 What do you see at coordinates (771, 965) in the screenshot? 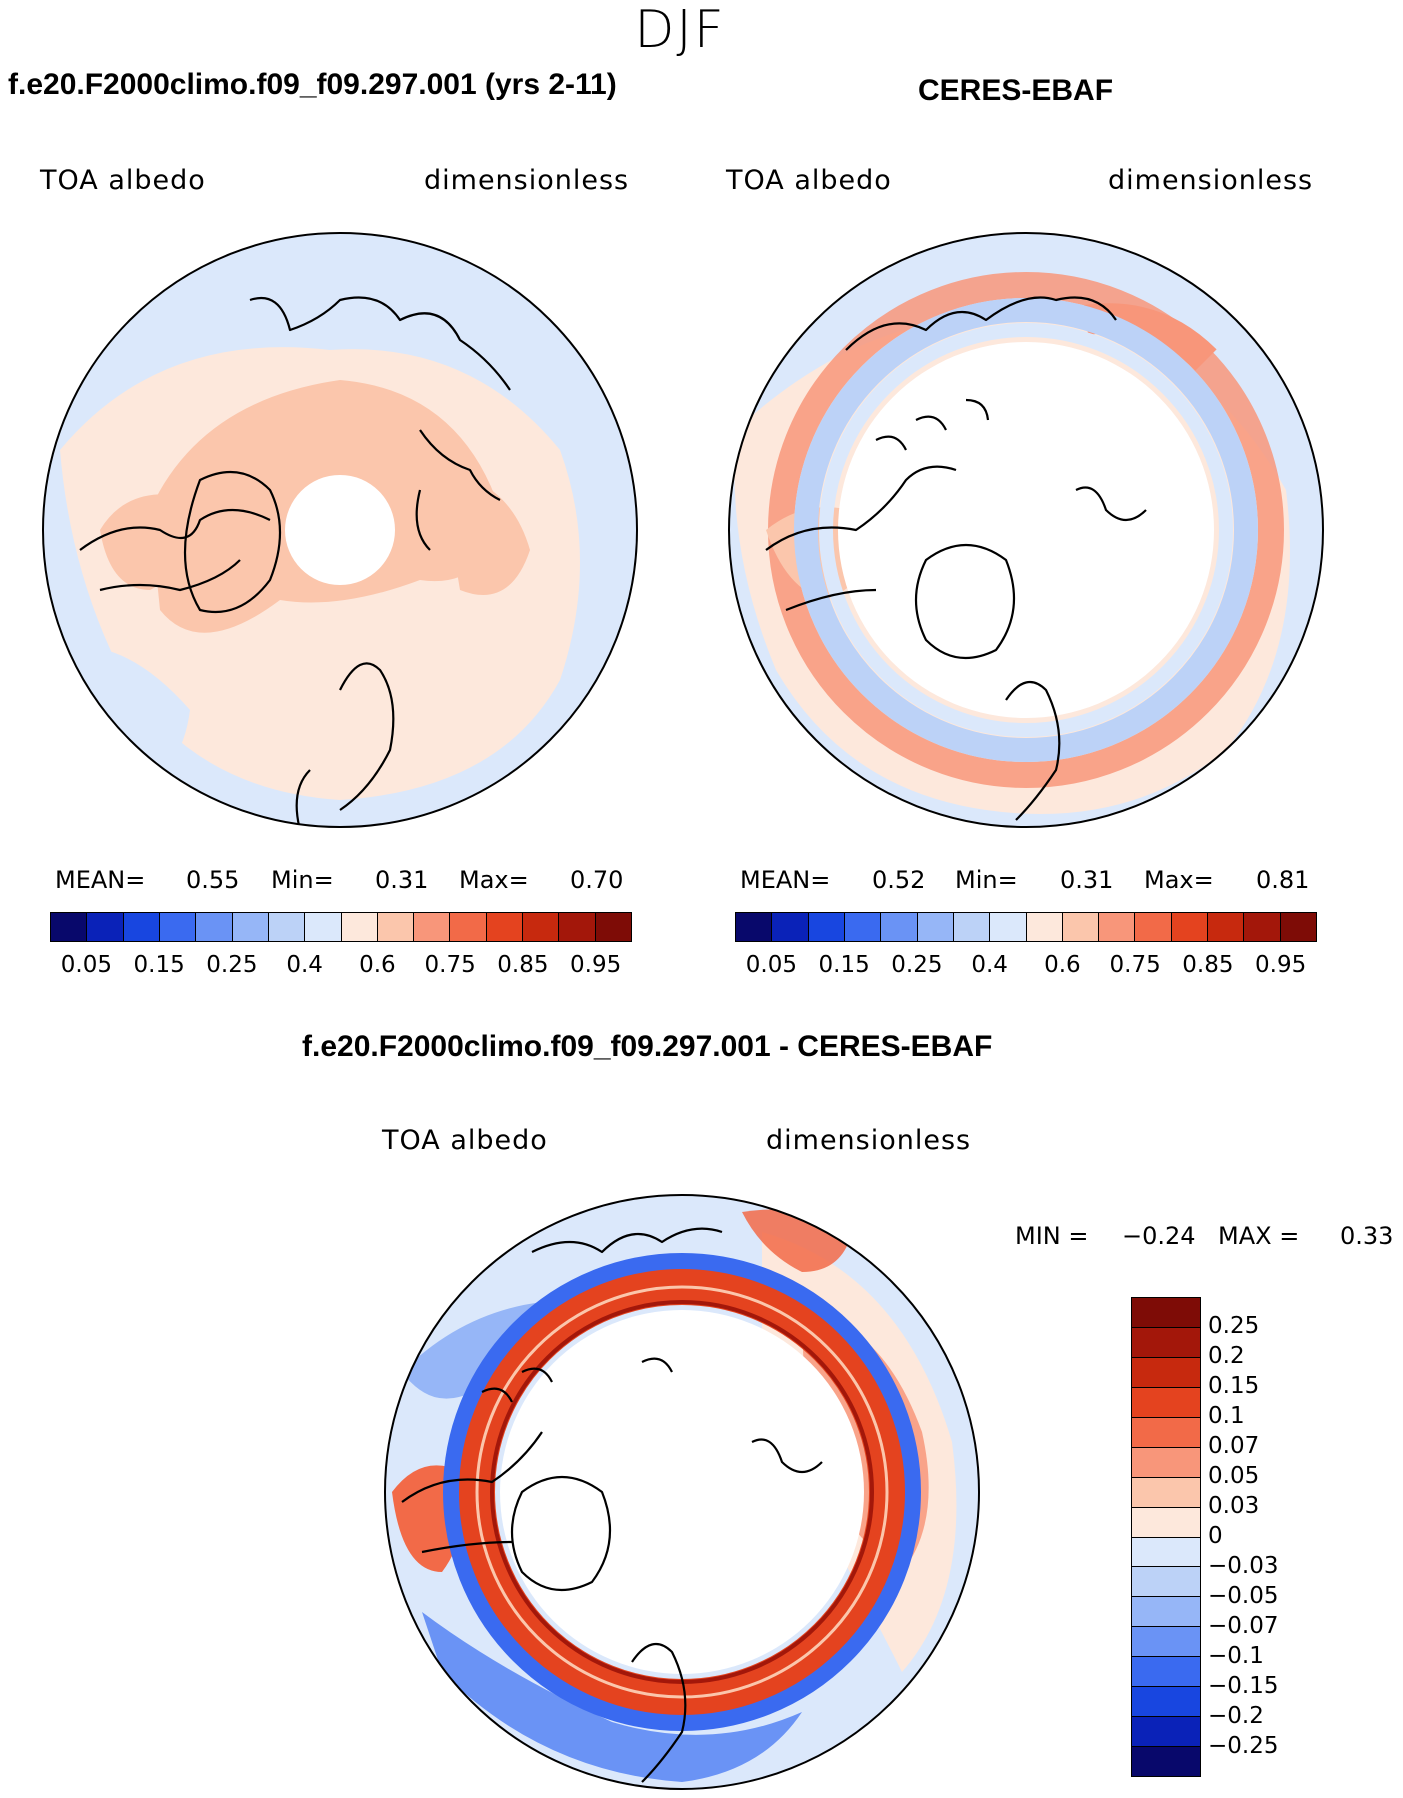
I see `obs-colorbar-tick-label: 0.05` at bounding box center [771, 965].